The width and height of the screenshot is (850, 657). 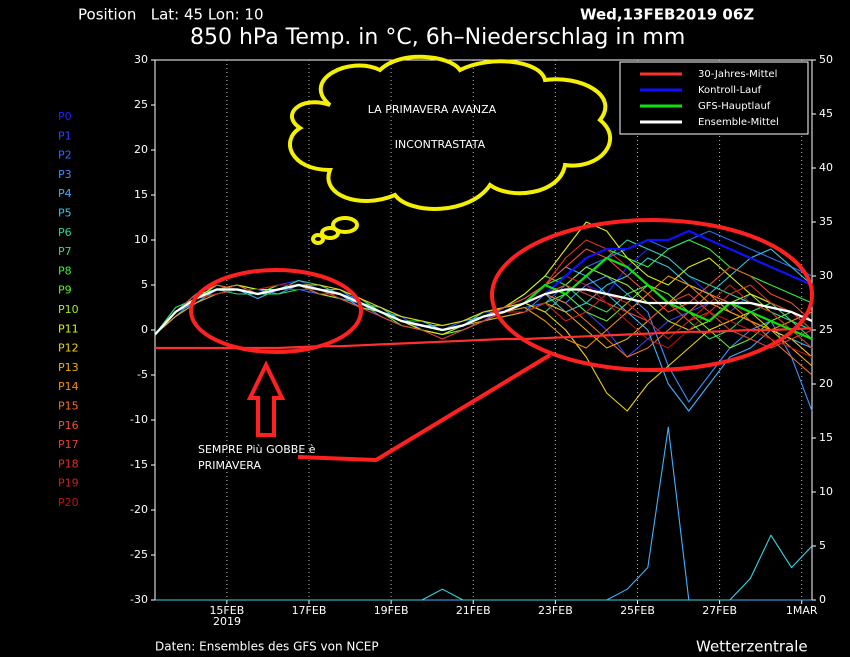 What do you see at coordinates (230, 465) in the screenshot?
I see `note-text: PRIMAVERA` at bounding box center [230, 465].